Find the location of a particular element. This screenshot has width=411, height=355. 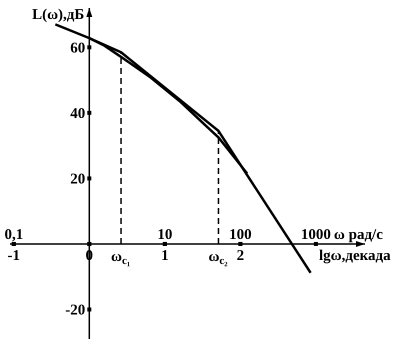

y-tick-label: 20 is located at coordinates (78, 179).